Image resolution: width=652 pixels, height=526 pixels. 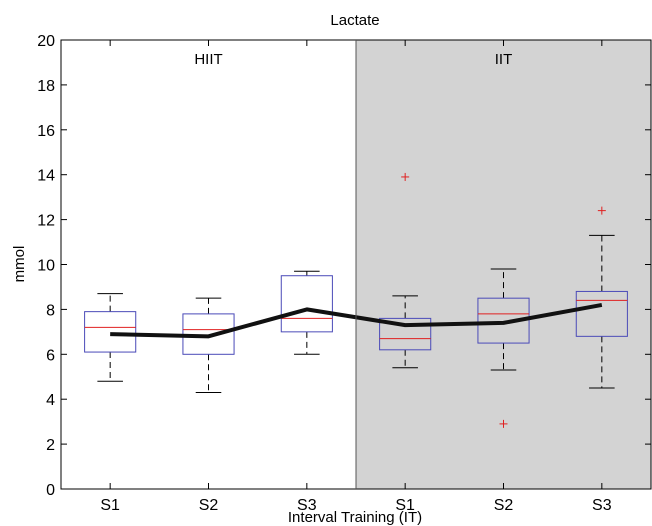 What do you see at coordinates (46, 41) in the screenshot?
I see `y-tick-label: 20` at bounding box center [46, 41].